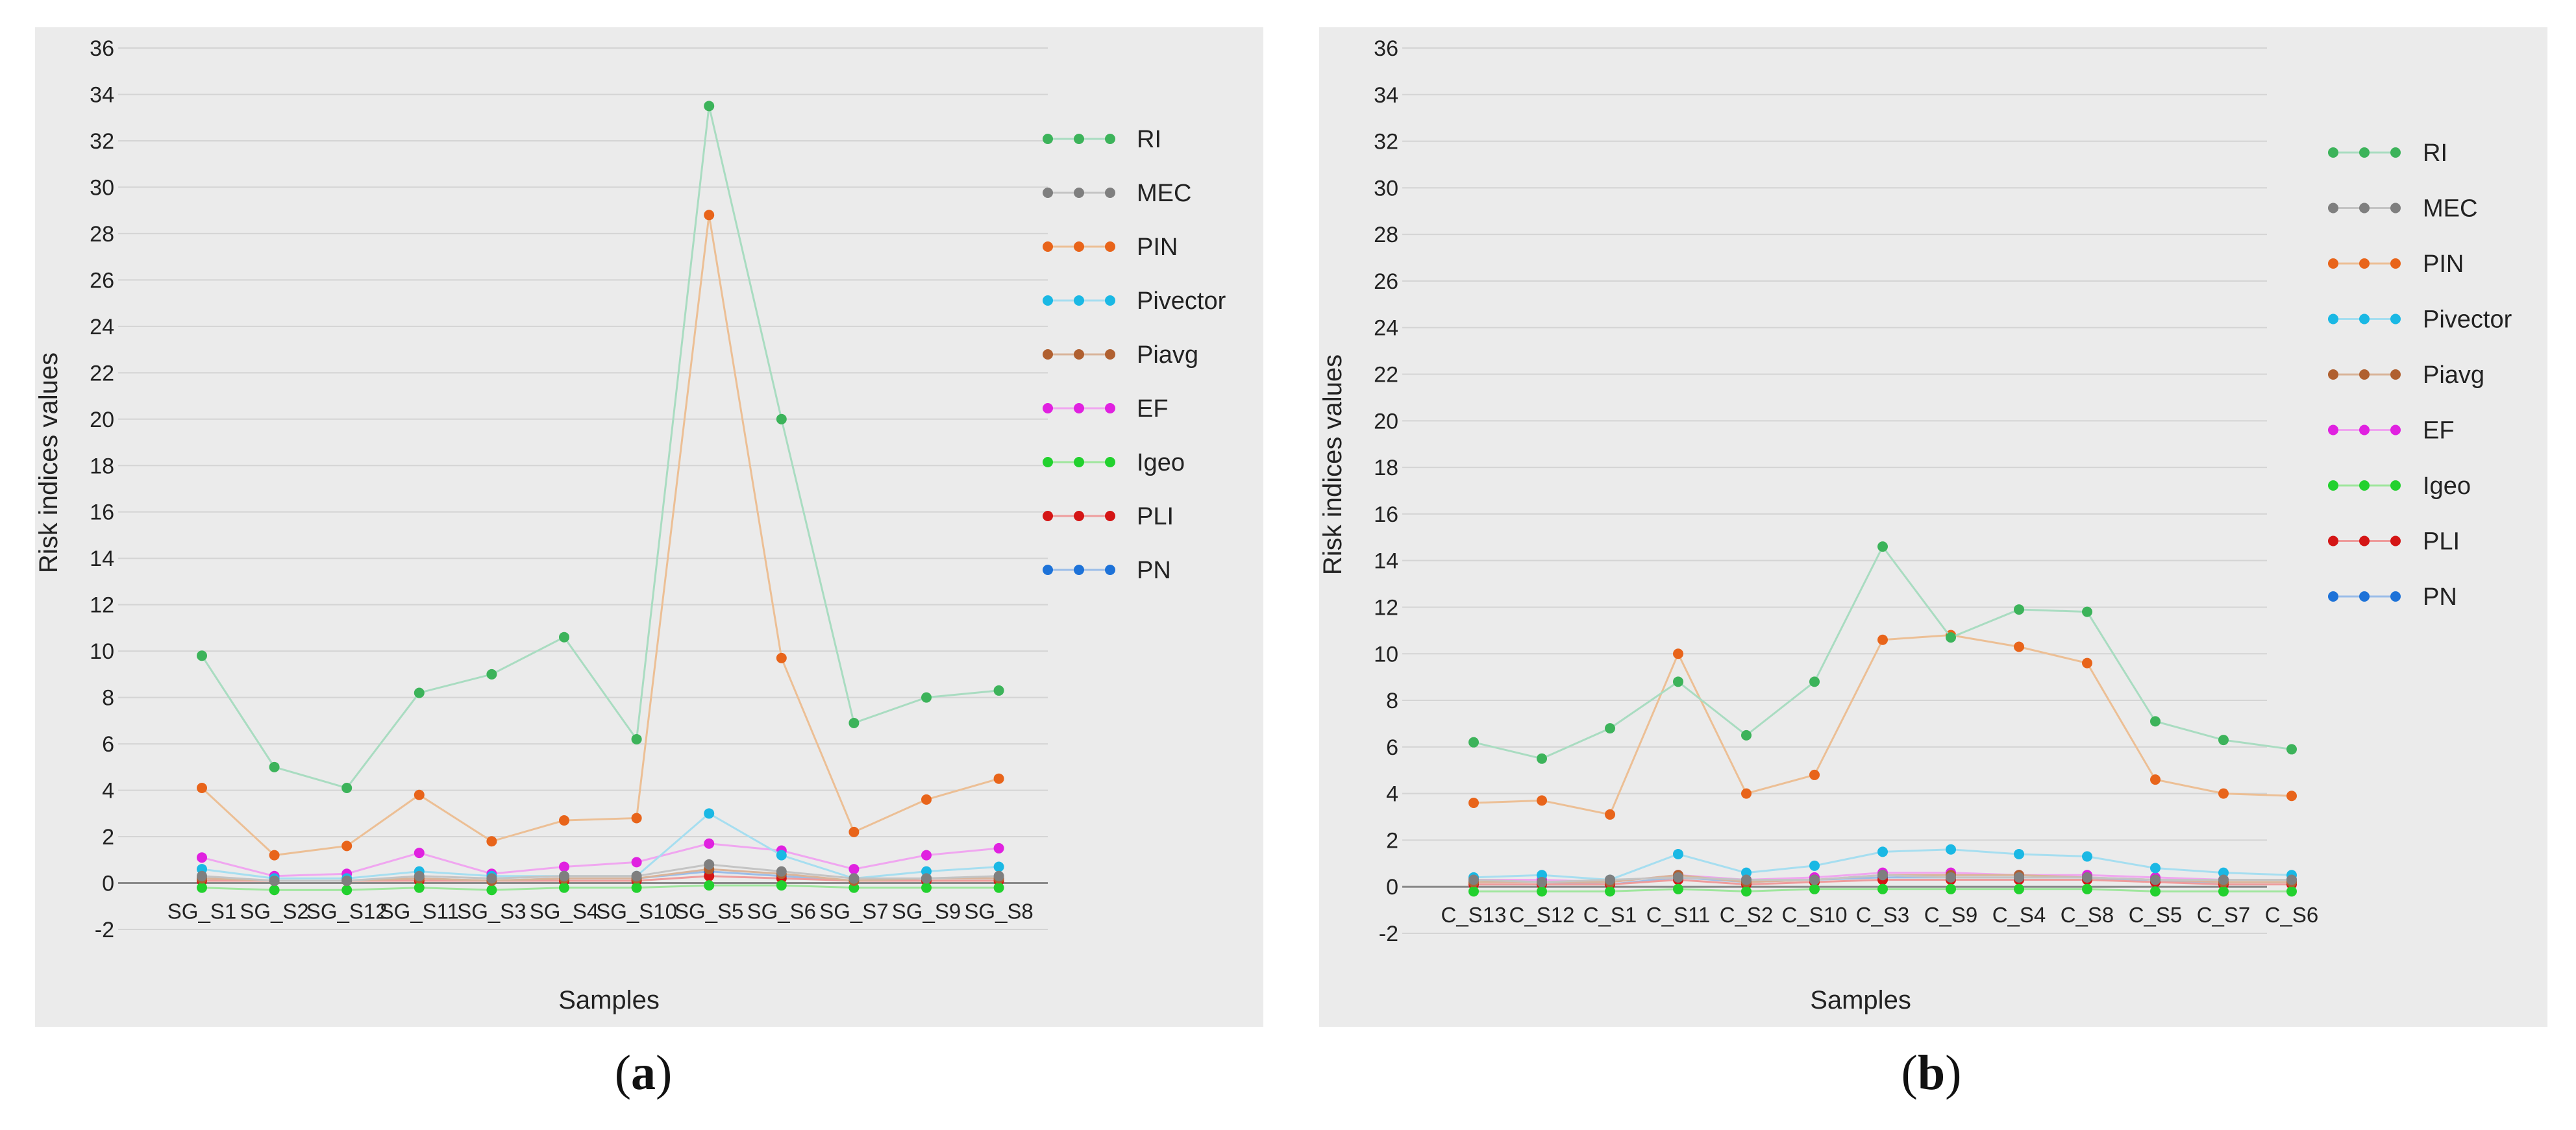  I want to click on y-tick-label: 26, so click(102, 280).